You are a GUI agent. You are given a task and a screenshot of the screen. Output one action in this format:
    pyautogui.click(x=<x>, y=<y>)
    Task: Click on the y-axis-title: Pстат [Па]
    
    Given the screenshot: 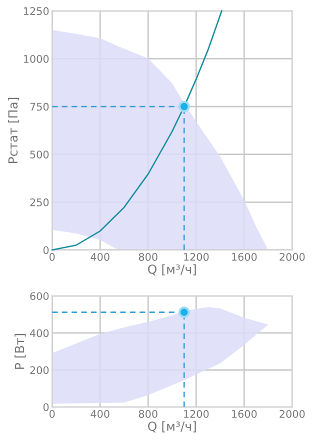 What is the action you would take?
    pyautogui.click(x=14, y=130)
    